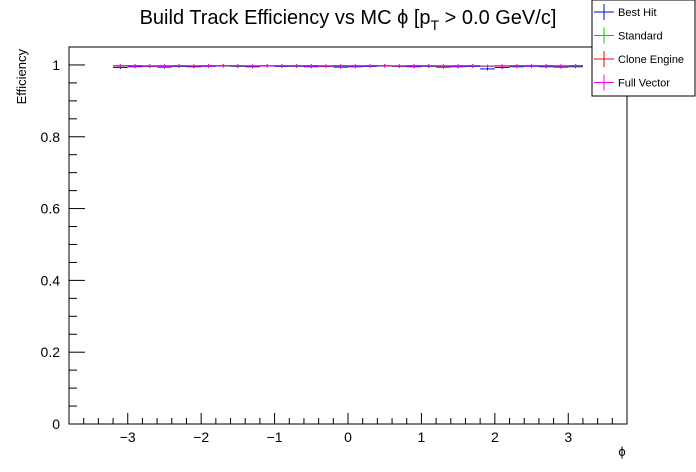 The height and width of the screenshot is (472, 696). Describe the element at coordinates (51, 280) in the screenshot. I see `y-tick-label: 0.4` at that location.